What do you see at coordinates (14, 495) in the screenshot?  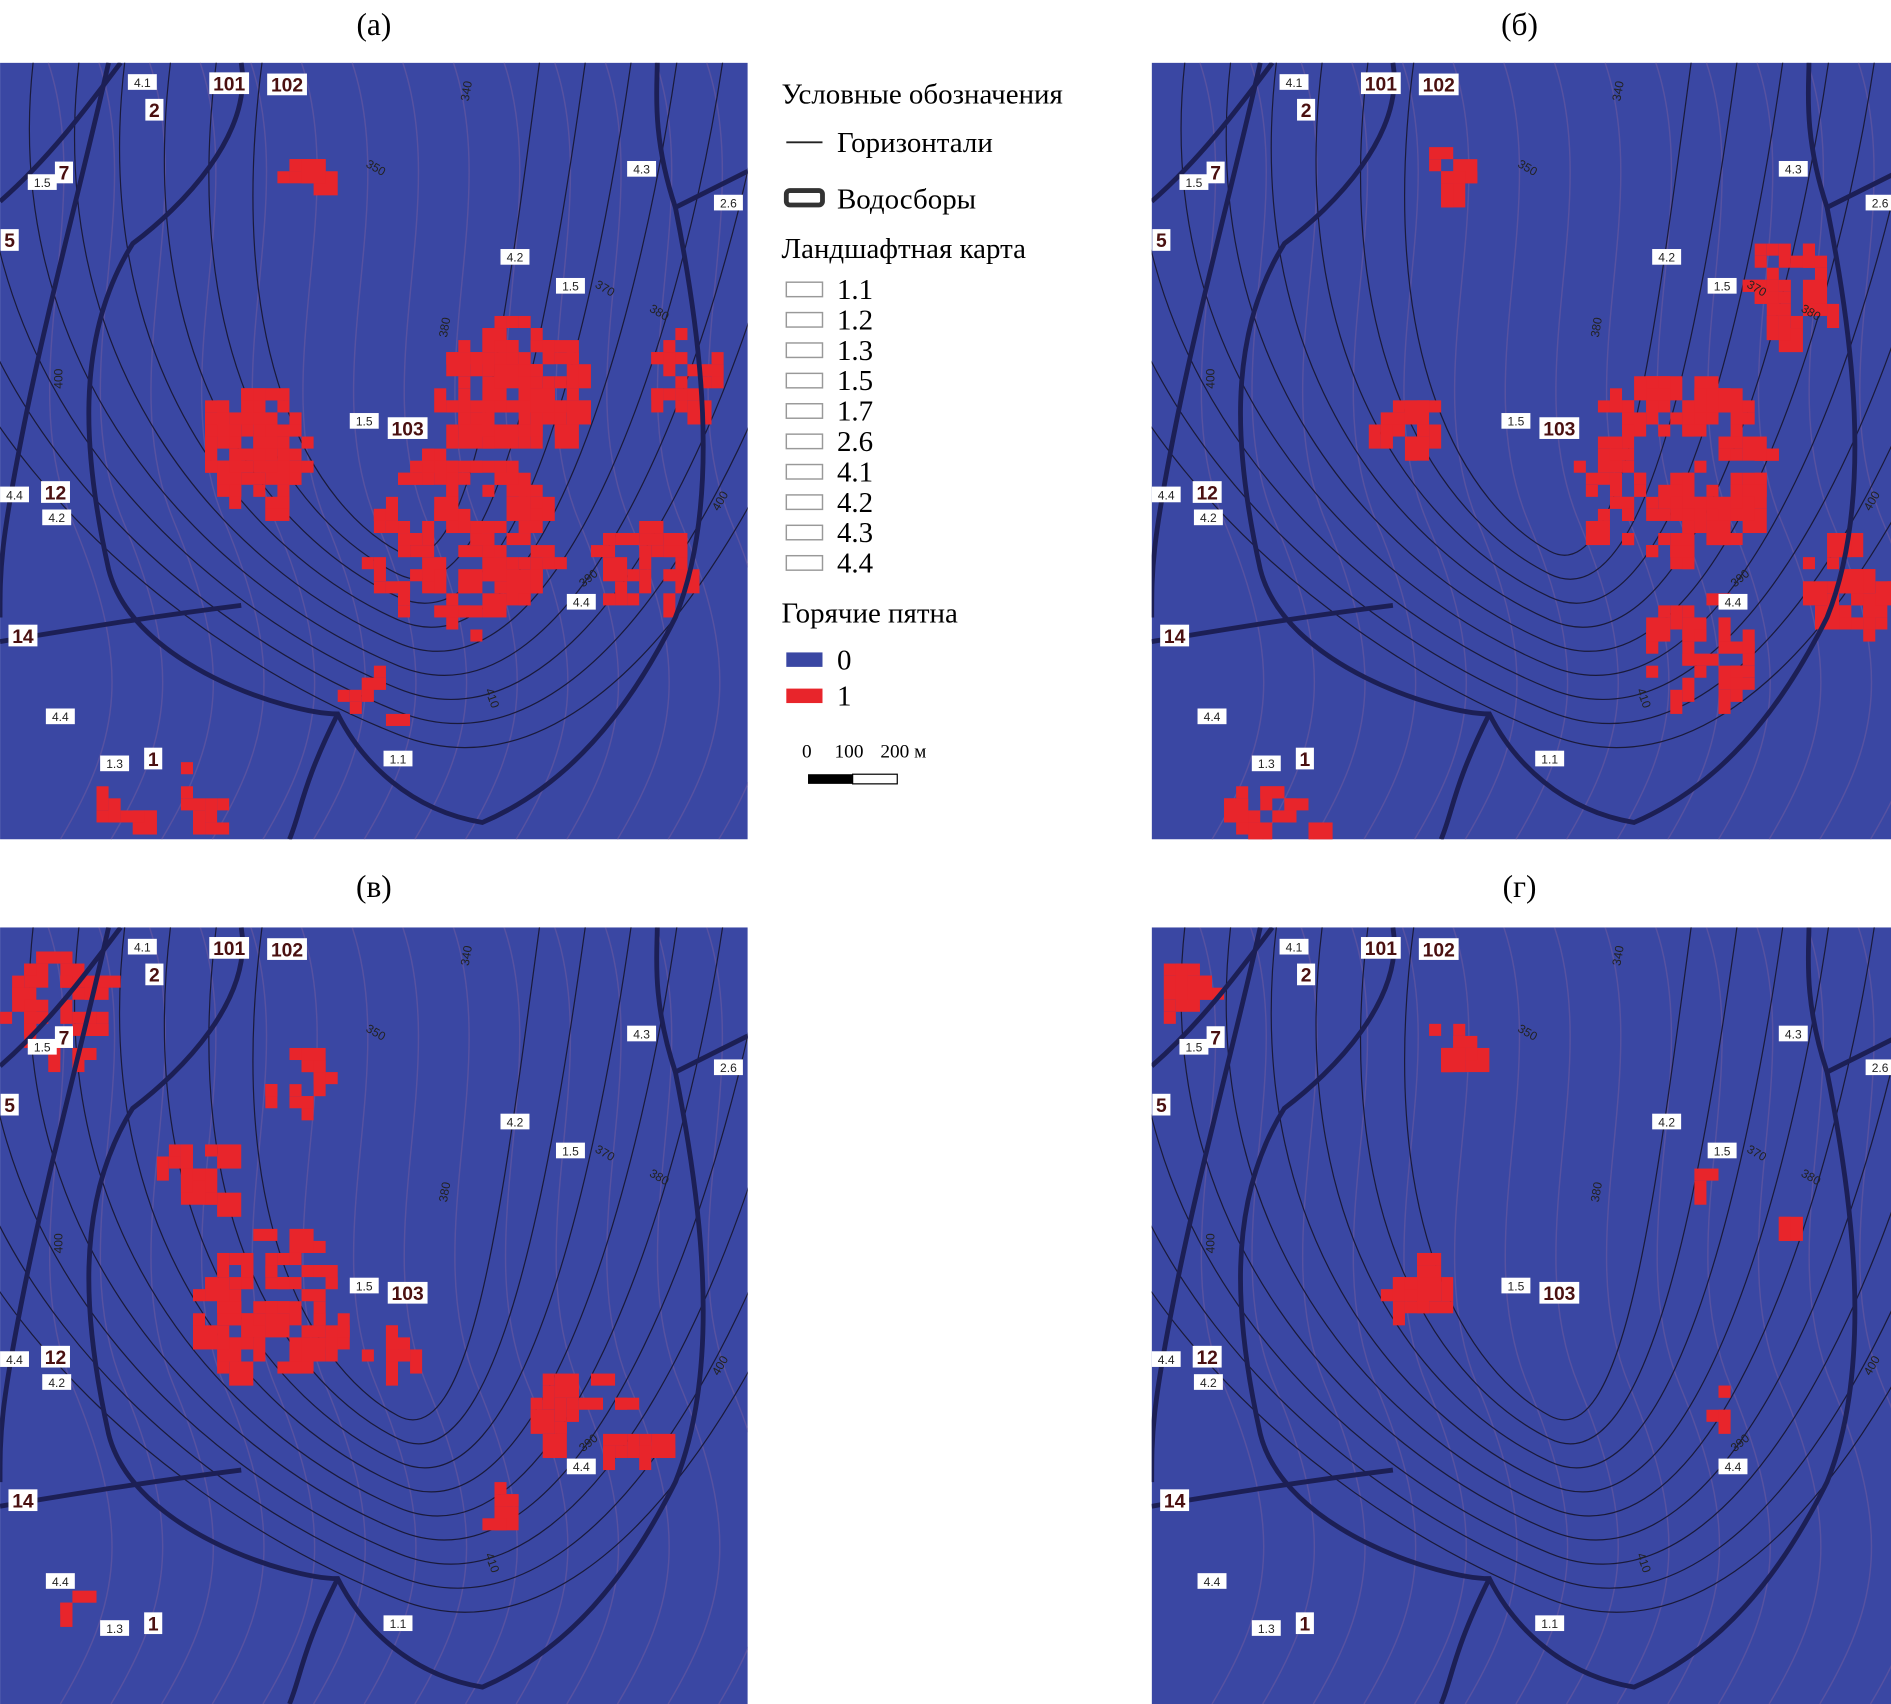 I see `landscape-label: 4.4` at bounding box center [14, 495].